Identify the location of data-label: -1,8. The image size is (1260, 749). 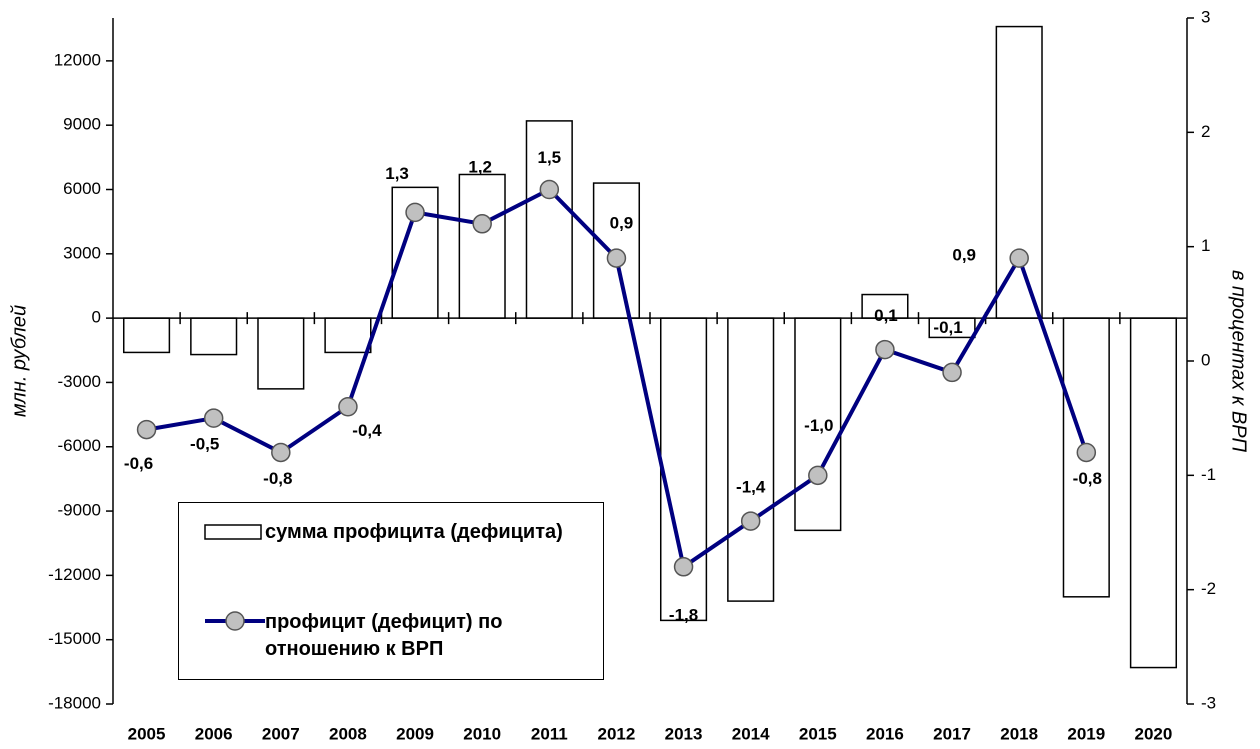
(683, 614).